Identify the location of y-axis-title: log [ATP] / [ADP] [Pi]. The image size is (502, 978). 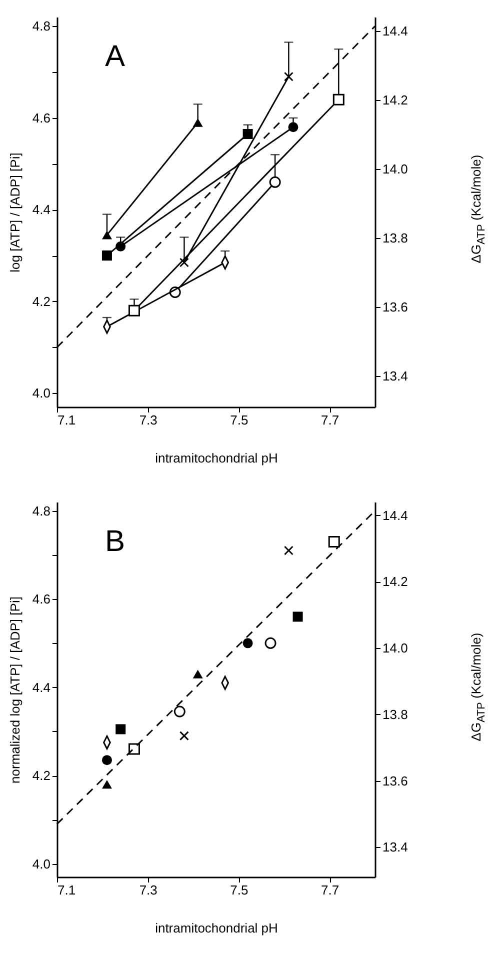
(14, 212).